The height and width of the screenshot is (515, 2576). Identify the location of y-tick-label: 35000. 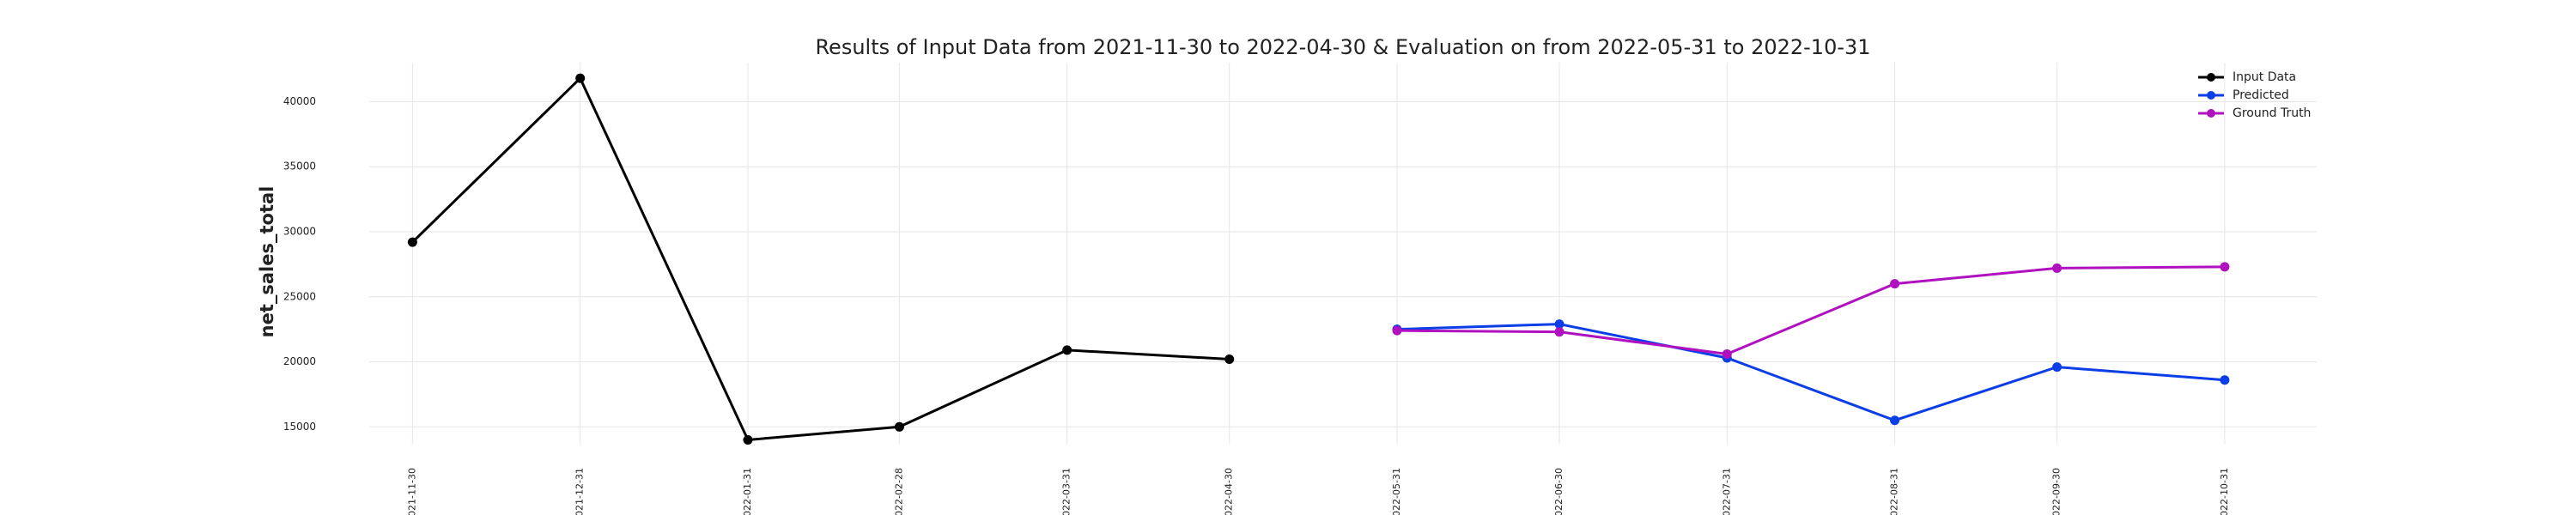
(300, 167).